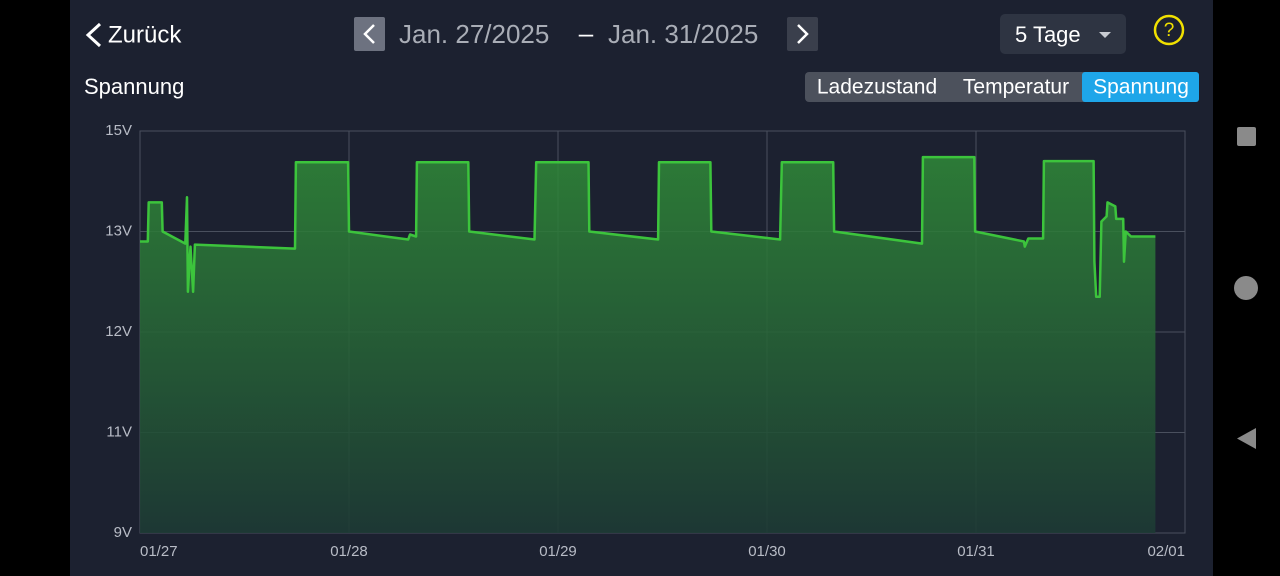 This screenshot has height=576, width=1280. I want to click on y-tick-label: 9V, so click(123, 532).